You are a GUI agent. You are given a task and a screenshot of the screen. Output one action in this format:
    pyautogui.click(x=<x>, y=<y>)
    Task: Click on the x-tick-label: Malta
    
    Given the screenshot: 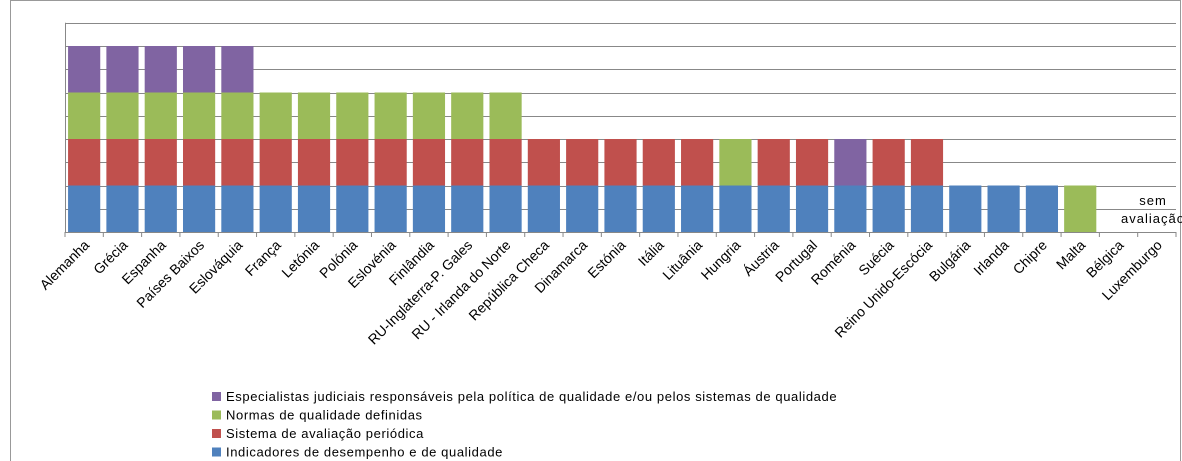 What is the action you would take?
    pyautogui.click(x=1071, y=255)
    